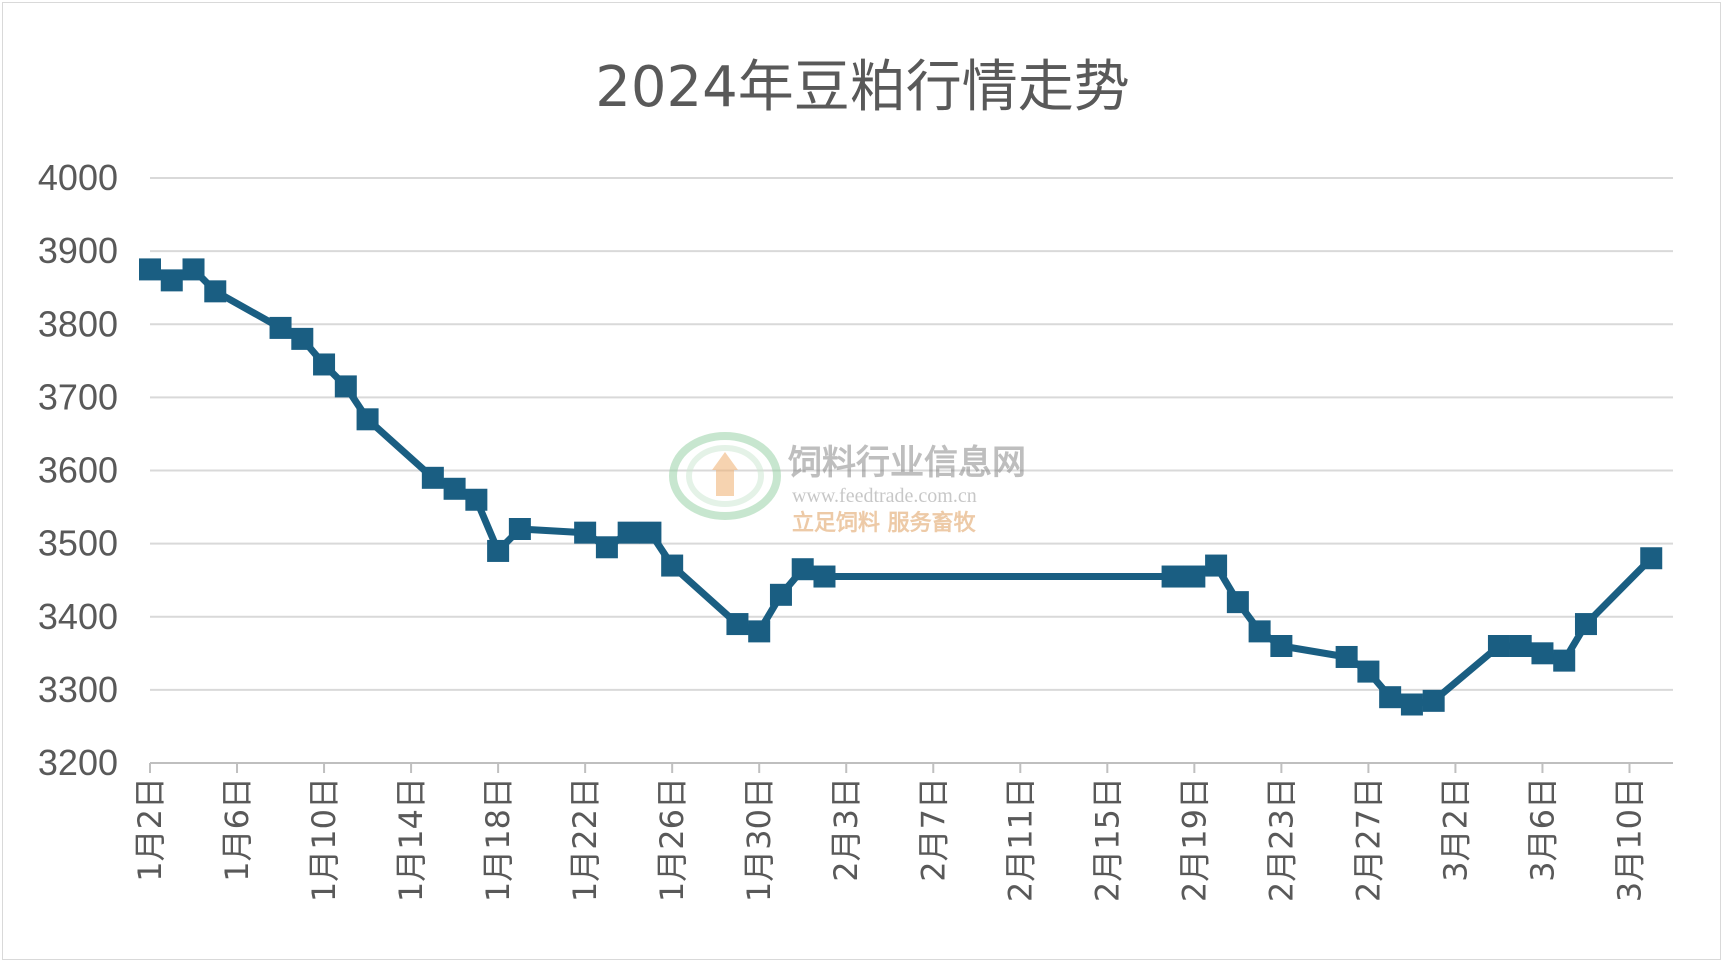 This screenshot has width=1725, height=964. Describe the element at coordinates (846, 829) in the screenshot. I see `x-tick-label: 2月3日` at that location.